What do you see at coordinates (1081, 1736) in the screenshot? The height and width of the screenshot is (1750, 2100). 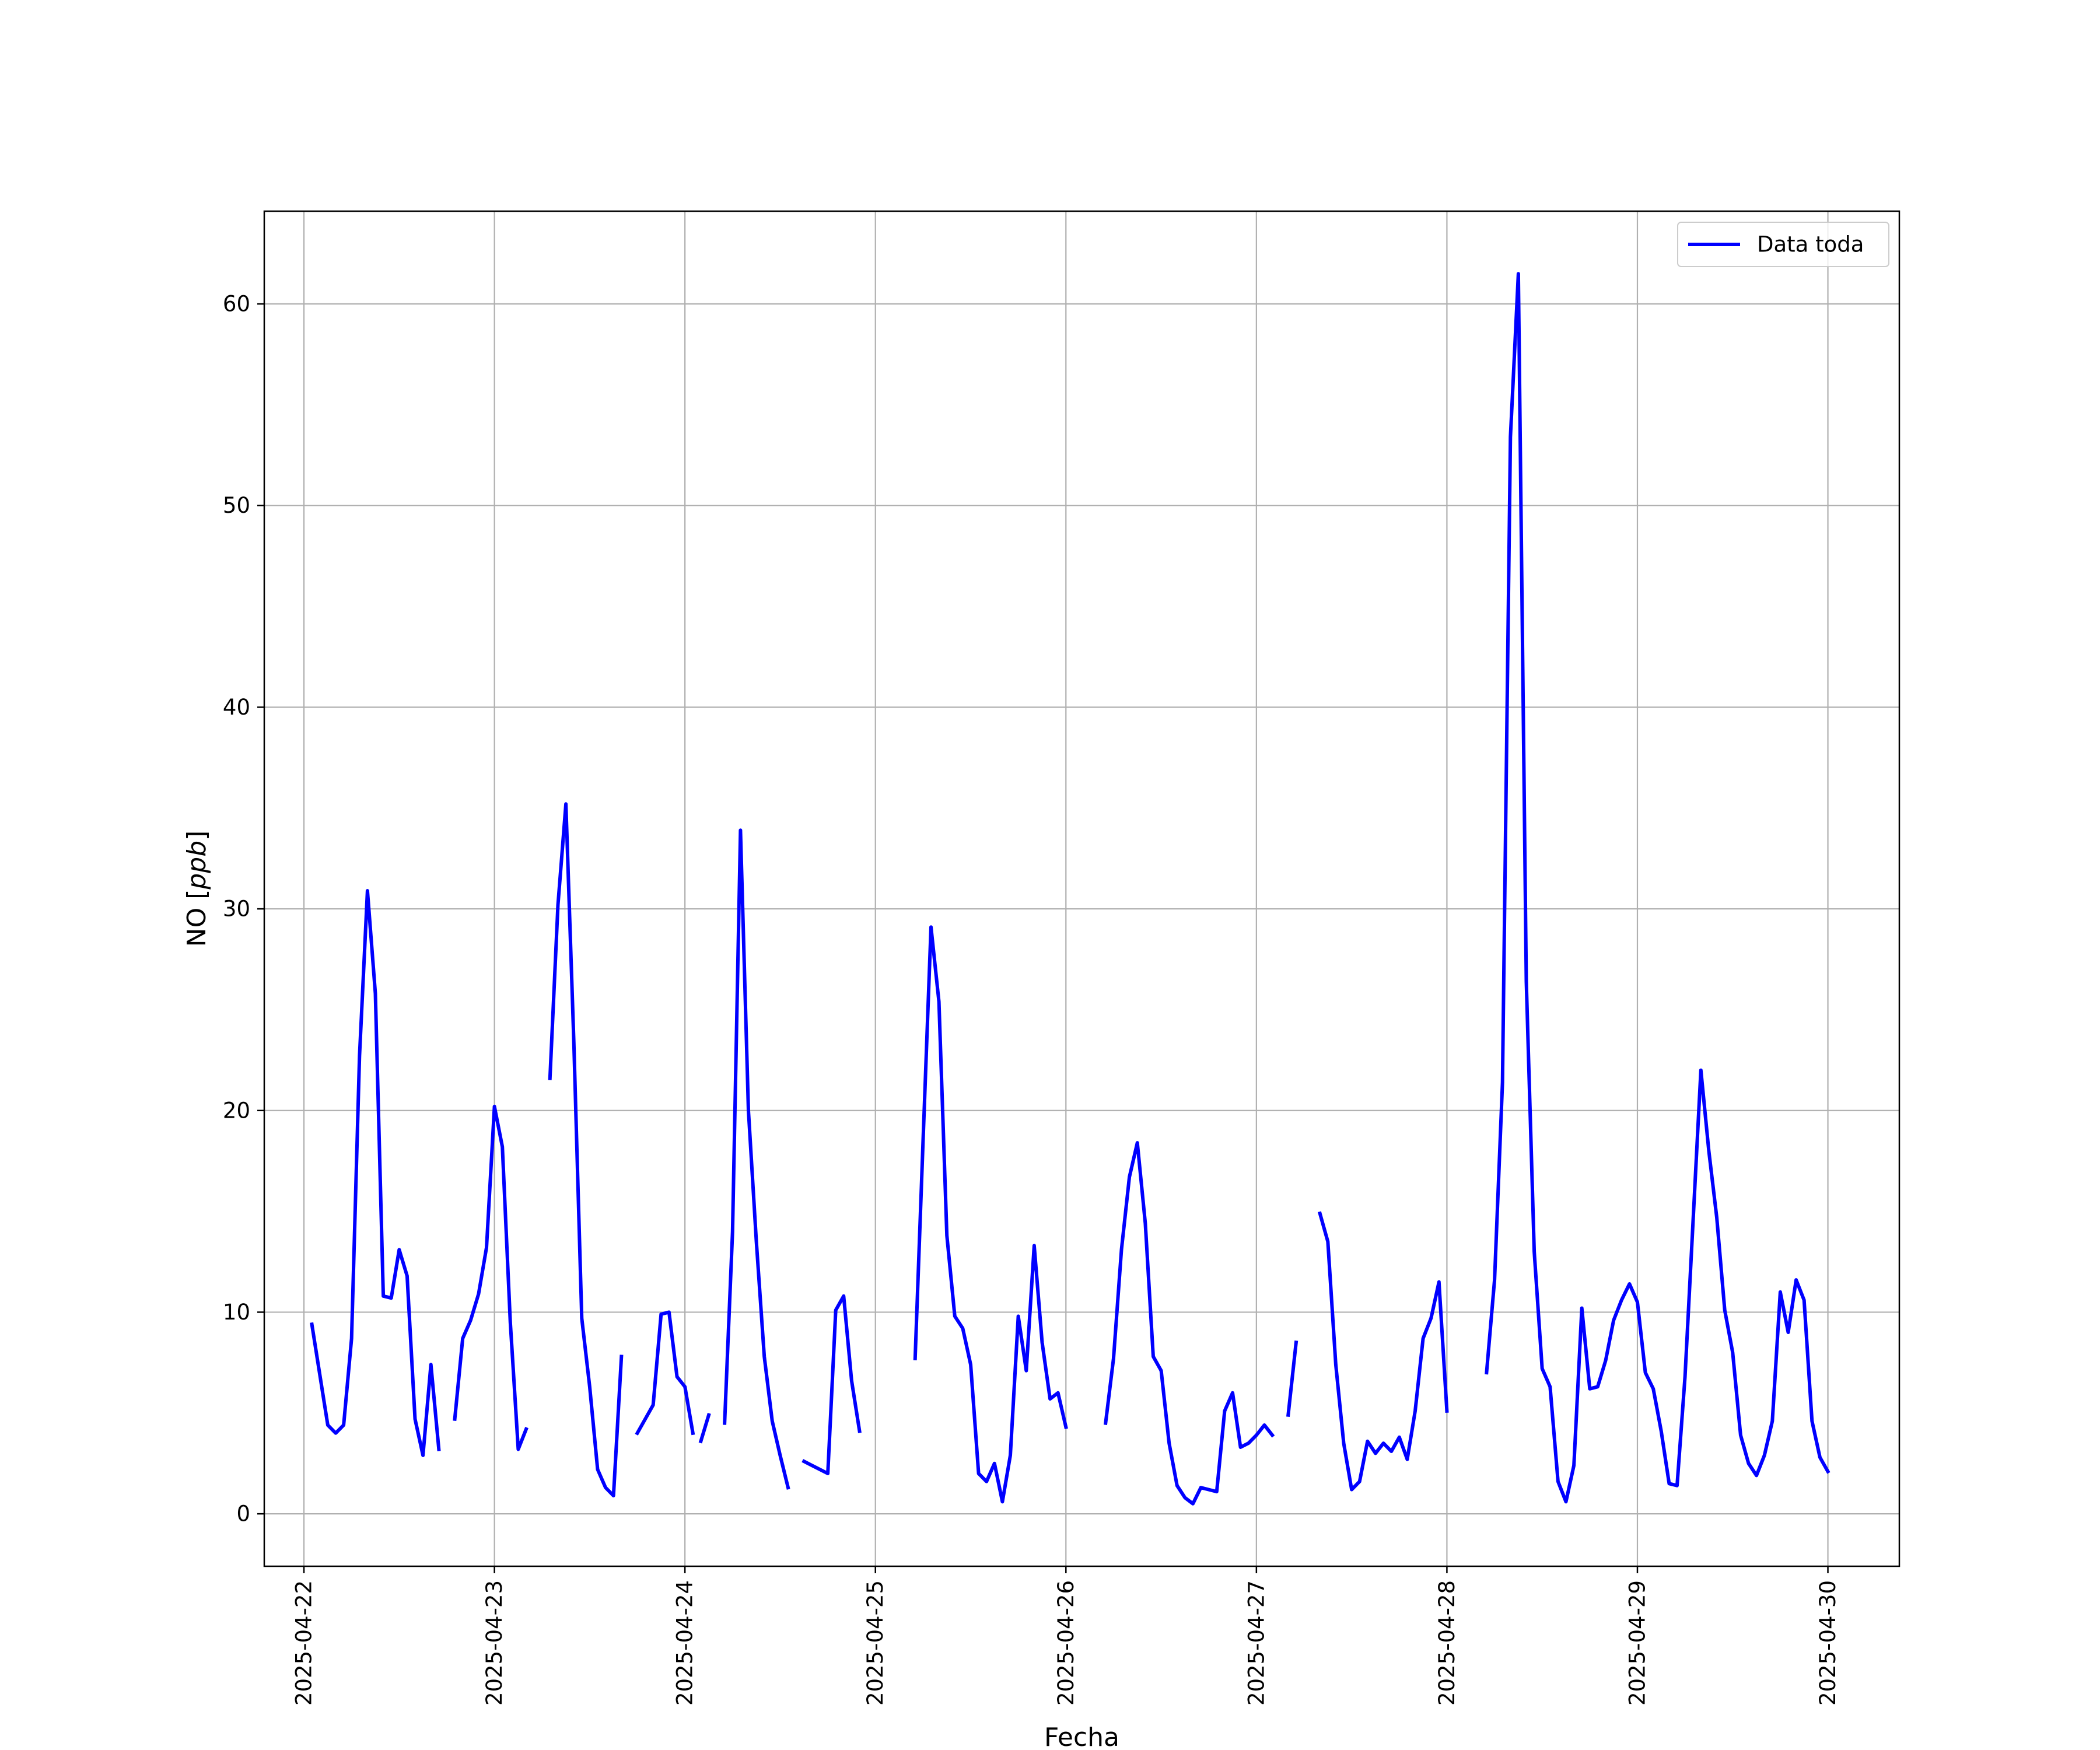 I see `x-axis-title: Fecha` at bounding box center [1081, 1736].